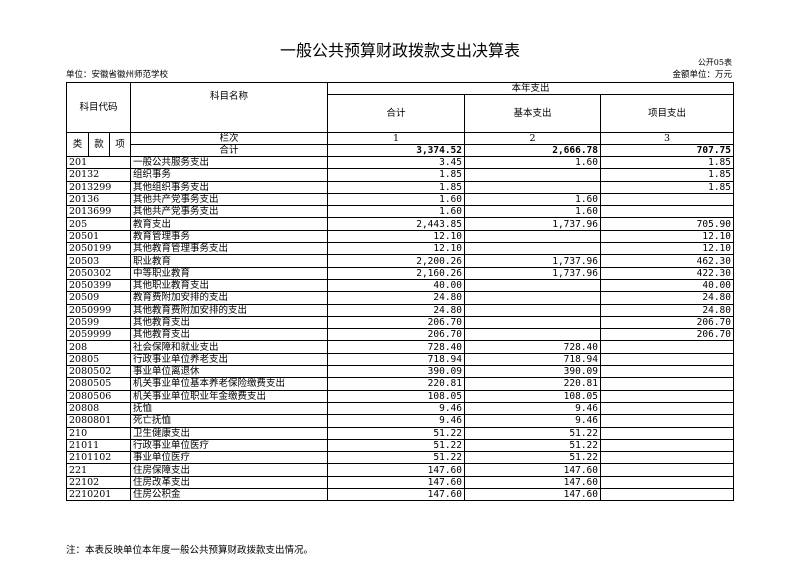  Describe the element at coordinates (229, 162) in the screenshot. I see `cell-name: 一般公共服务支出` at that location.